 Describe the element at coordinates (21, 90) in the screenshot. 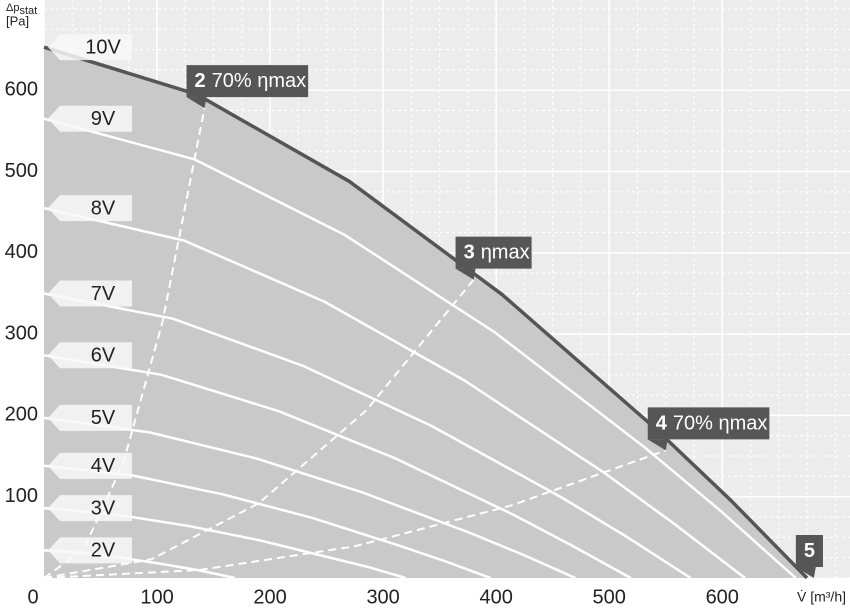

I see `y-tick-label: 600` at that location.